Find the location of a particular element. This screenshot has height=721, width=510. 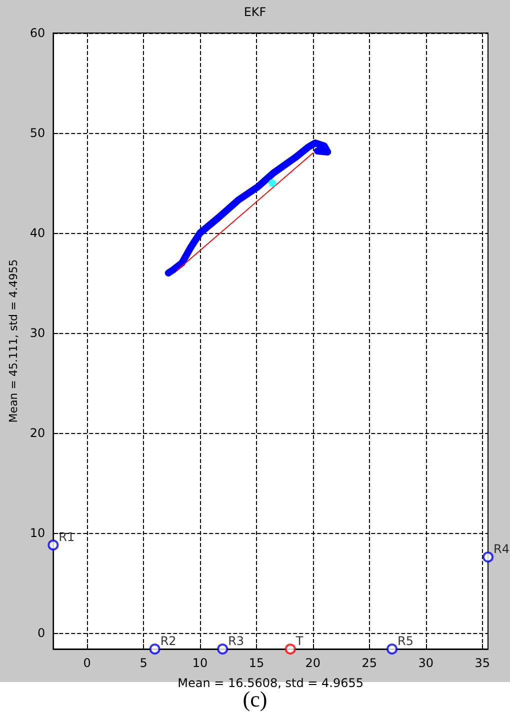

y-tick-label: 0 is located at coordinates (42, 633).